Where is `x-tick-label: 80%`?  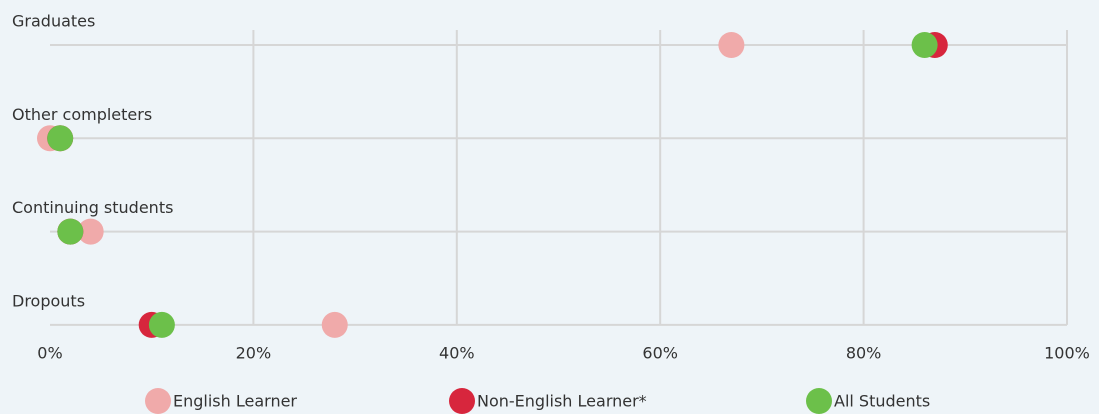 x-tick-label: 80% is located at coordinates (864, 352).